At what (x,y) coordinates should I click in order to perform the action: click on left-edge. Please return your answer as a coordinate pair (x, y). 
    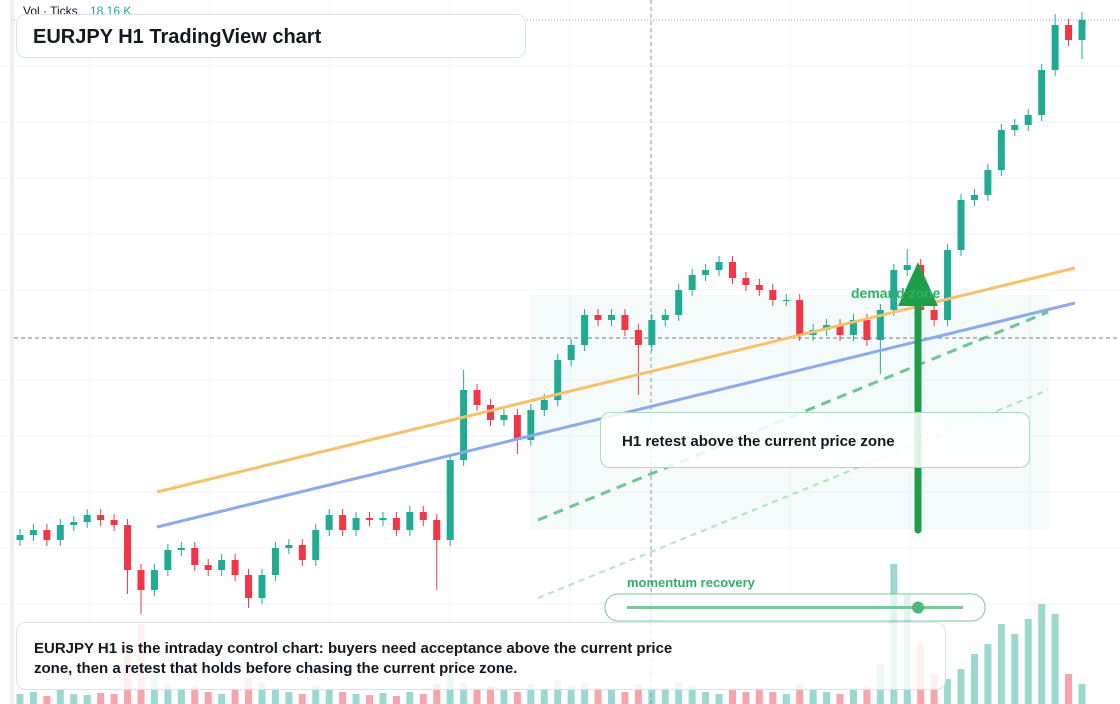
    Looking at the image, I should click on (12, 352).